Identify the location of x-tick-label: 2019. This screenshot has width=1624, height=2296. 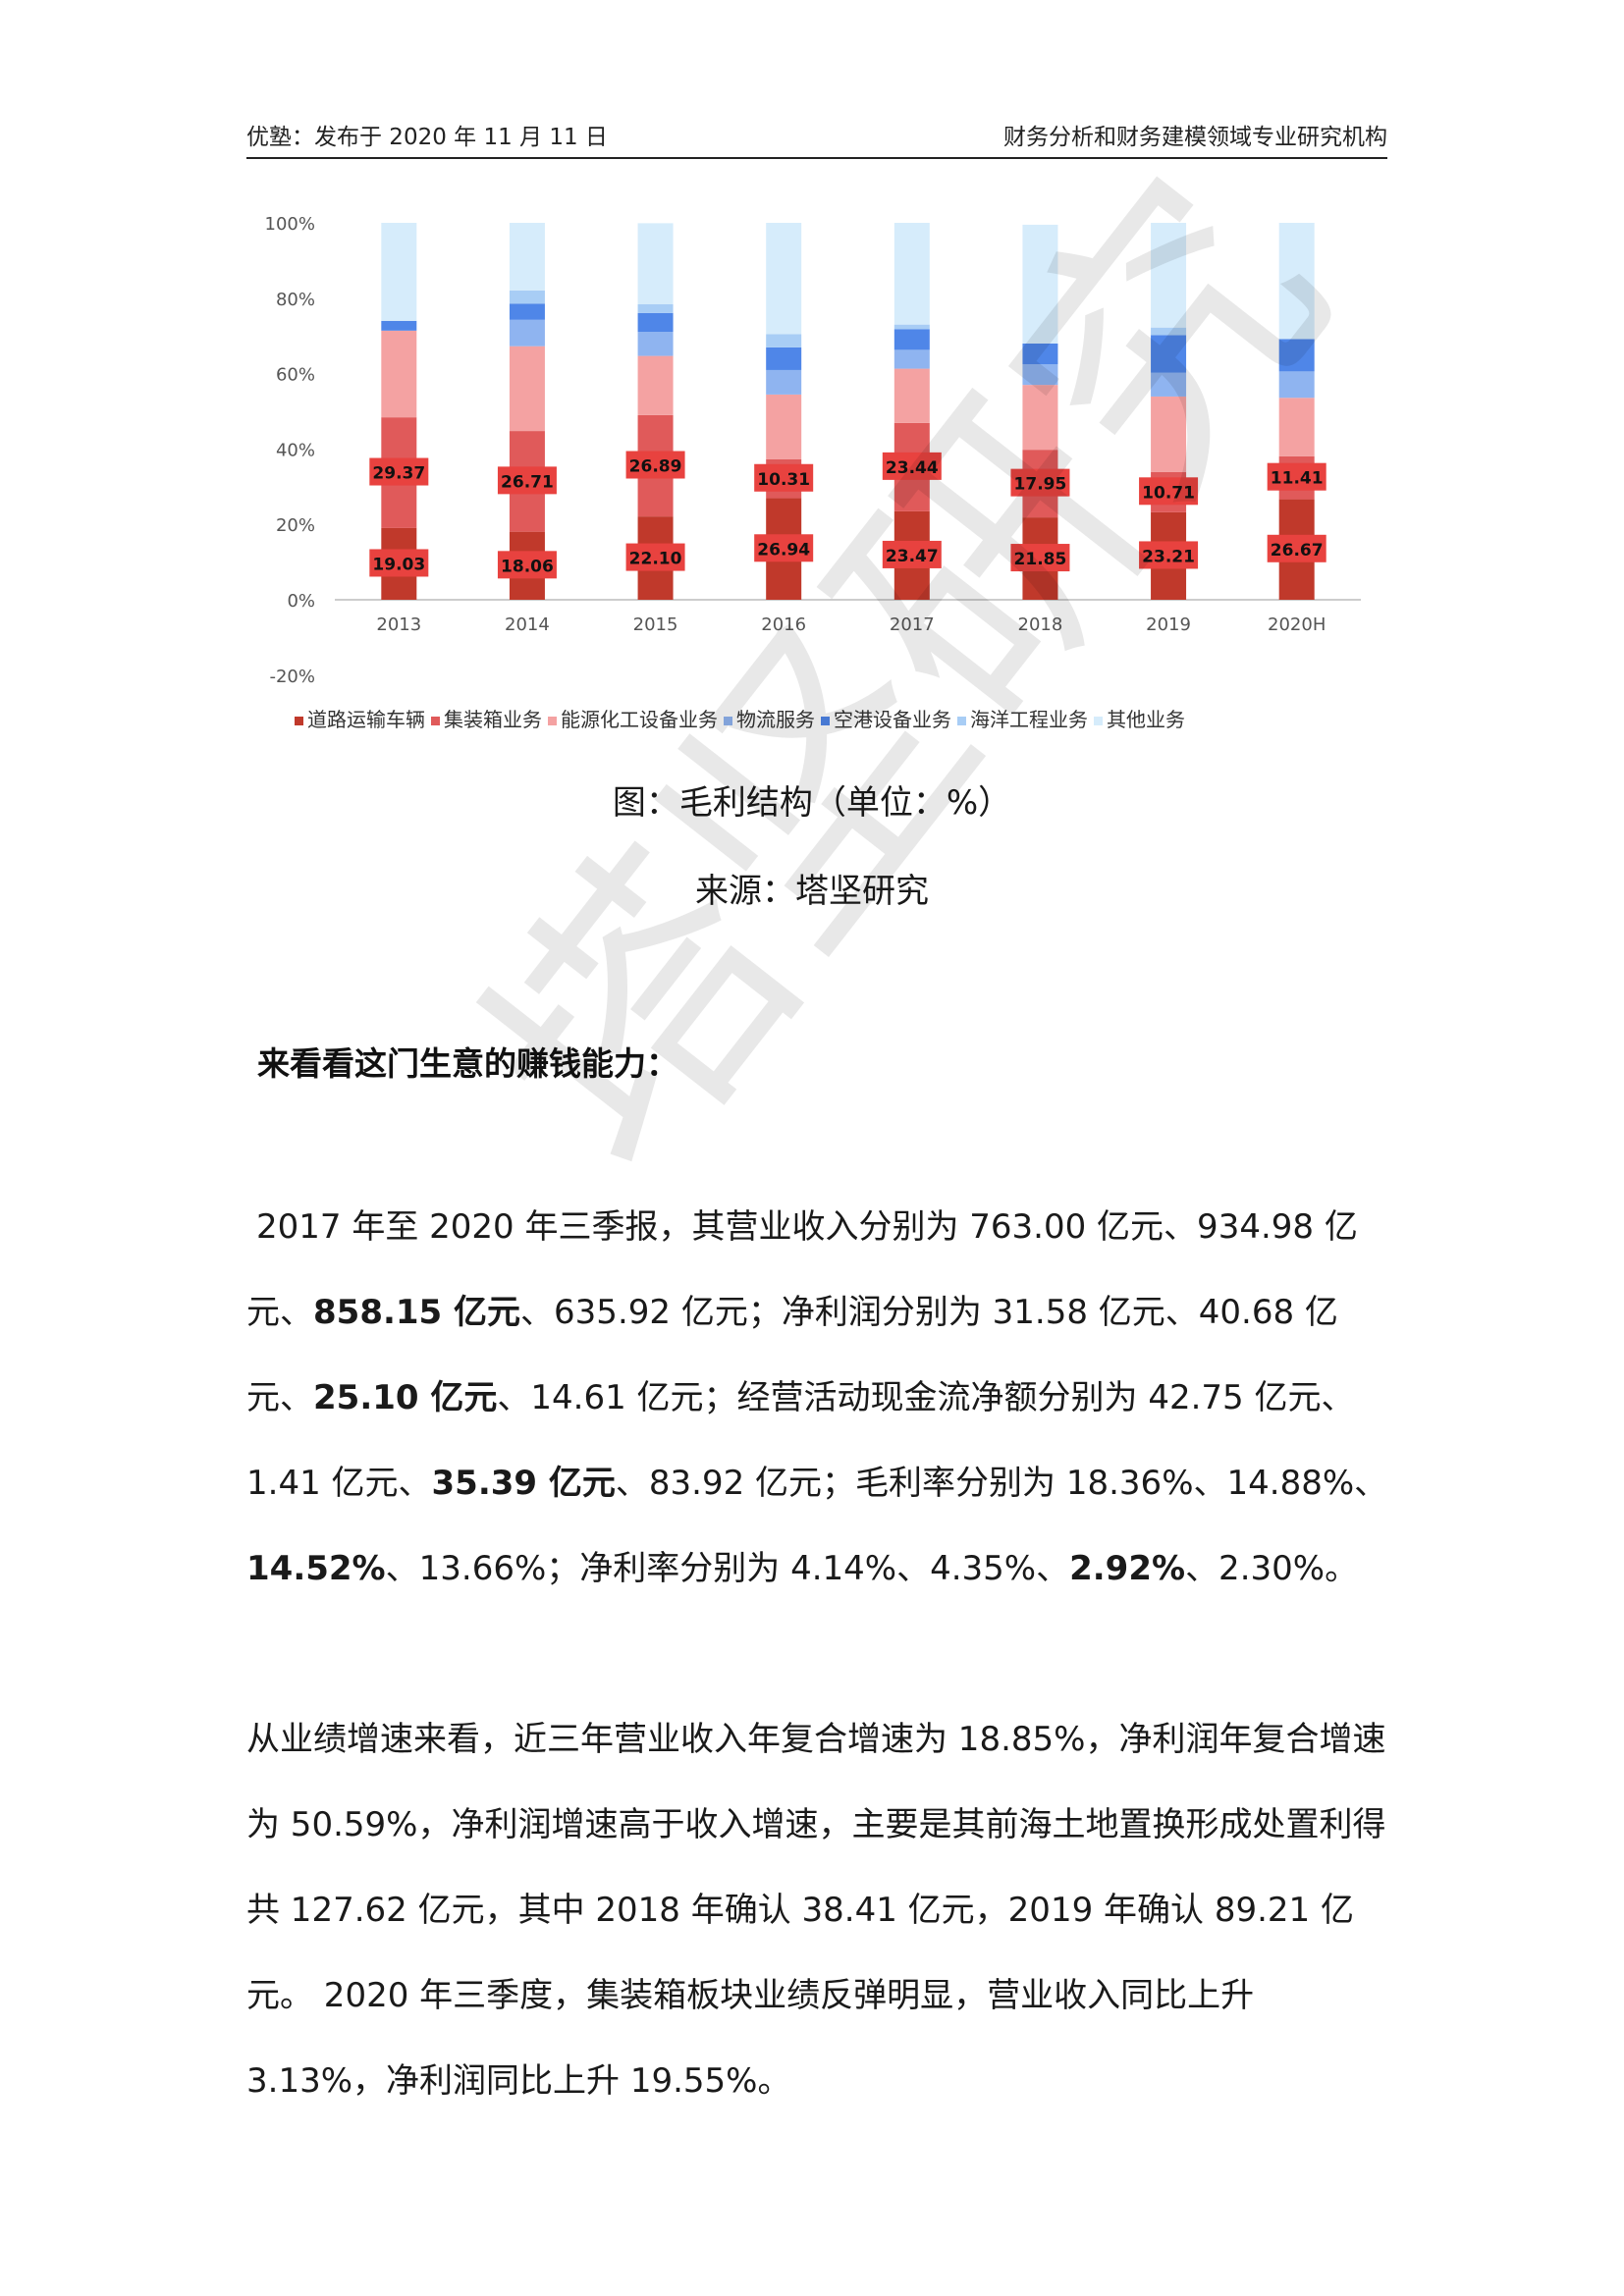
(1168, 624).